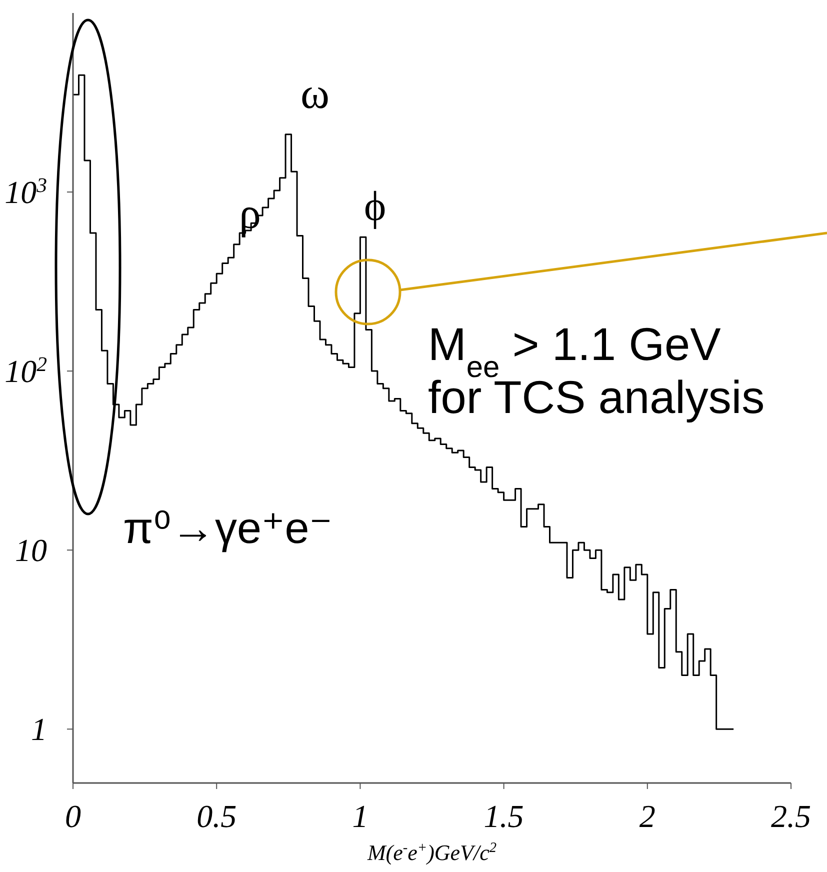 The image size is (827, 872). Describe the element at coordinates (216, 816) in the screenshot. I see `x-tick-label: 0.5` at that location.